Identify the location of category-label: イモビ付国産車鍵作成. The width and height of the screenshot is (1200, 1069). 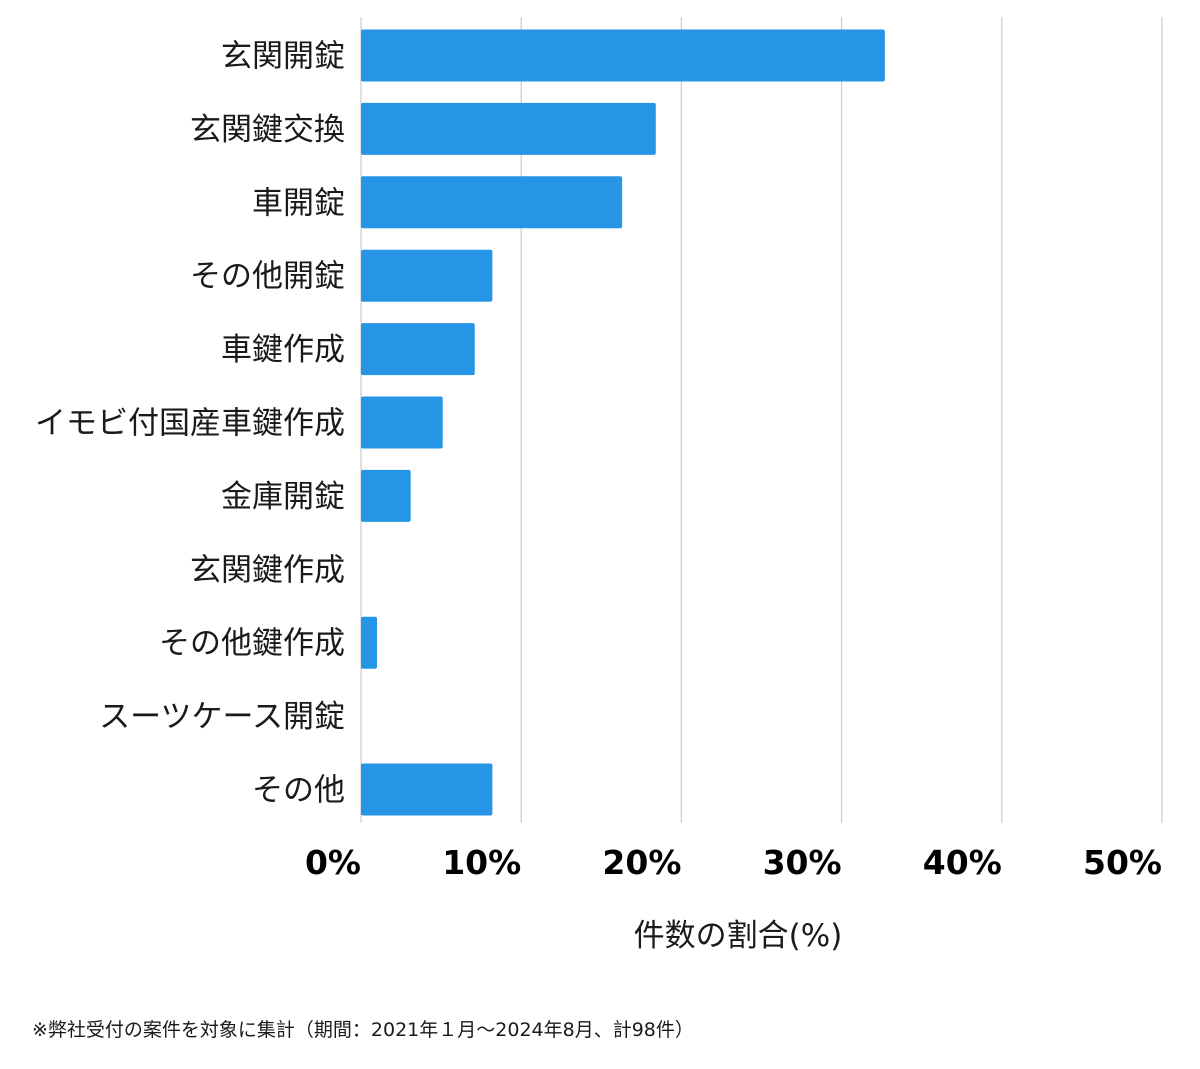
(190, 424).